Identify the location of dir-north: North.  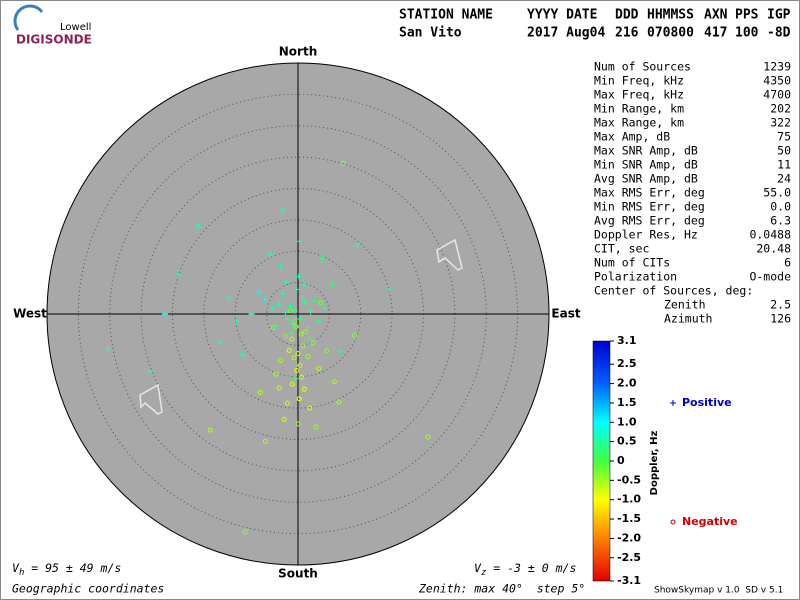
(298, 52).